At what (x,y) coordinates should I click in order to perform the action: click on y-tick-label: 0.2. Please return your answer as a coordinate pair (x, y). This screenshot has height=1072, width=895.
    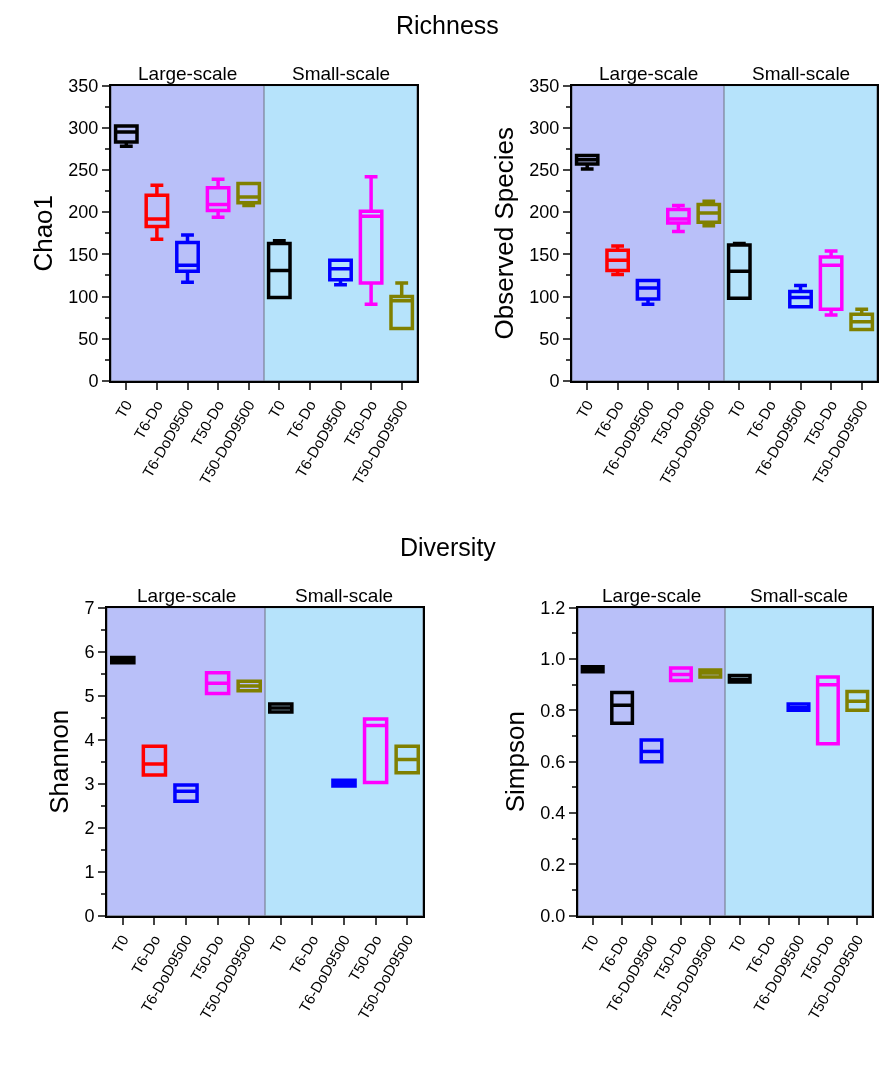
    Looking at the image, I should click on (553, 864).